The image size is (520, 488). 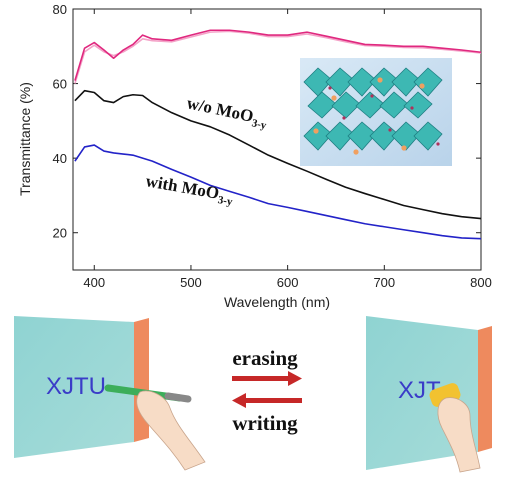 What do you see at coordinates (265, 423) in the screenshot?
I see `arrow-label: writing` at bounding box center [265, 423].